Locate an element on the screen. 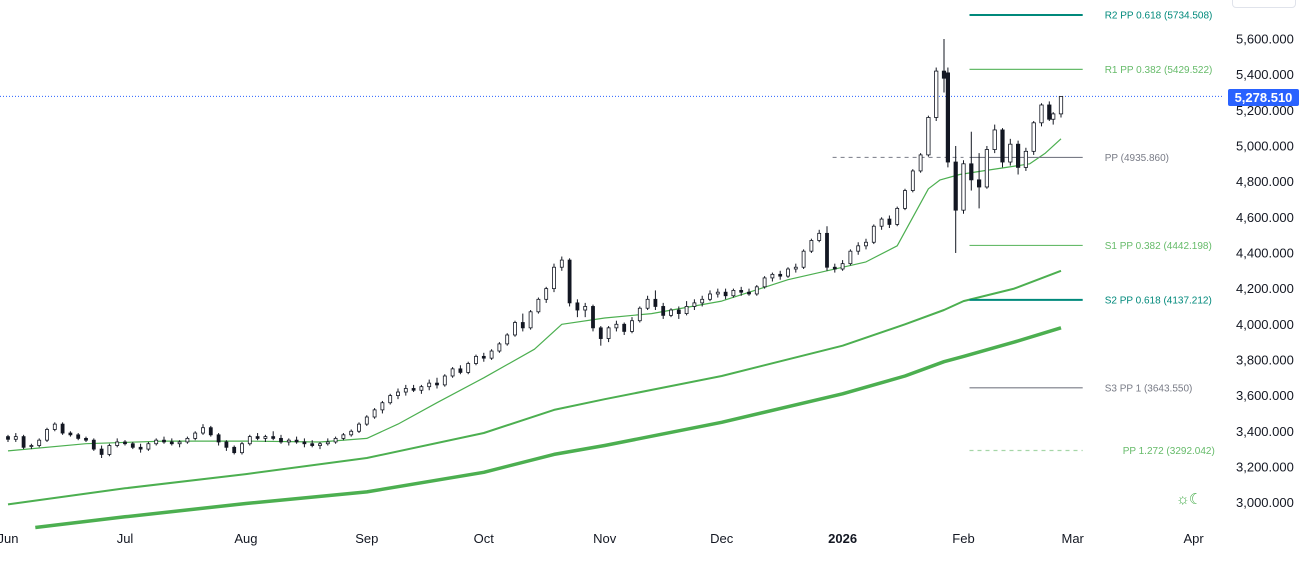  theme-toggle-icon: ☼☾ is located at coordinates (1189, 499).